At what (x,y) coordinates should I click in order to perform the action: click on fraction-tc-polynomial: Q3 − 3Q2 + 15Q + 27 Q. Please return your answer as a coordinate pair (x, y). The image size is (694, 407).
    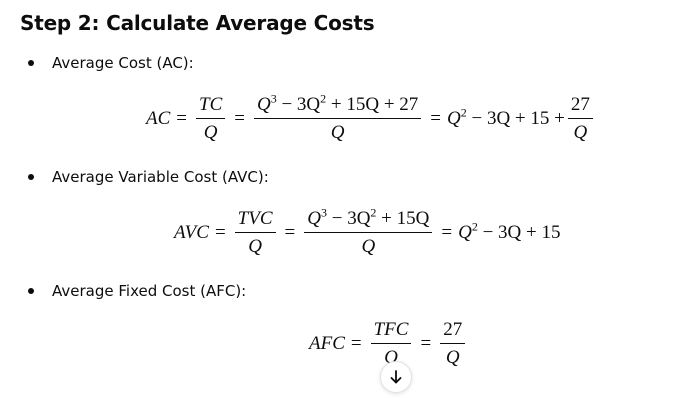
    Looking at the image, I should click on (337, 118).